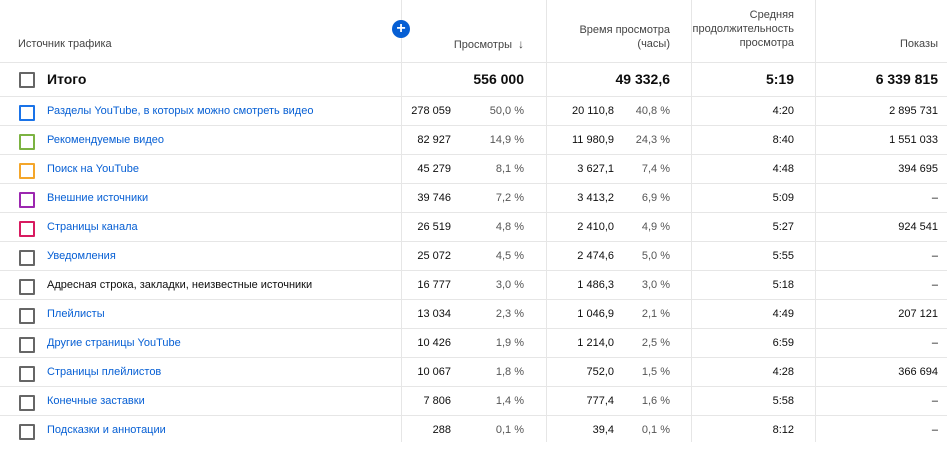  I want to click on row-watch-time: 752,0, so click(600, 372).